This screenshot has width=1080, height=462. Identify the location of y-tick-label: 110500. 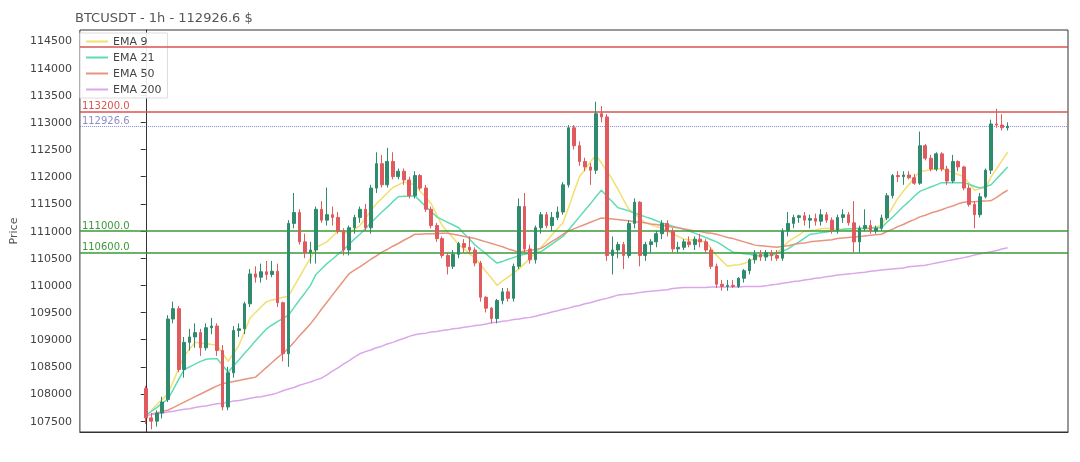
(50, 258).